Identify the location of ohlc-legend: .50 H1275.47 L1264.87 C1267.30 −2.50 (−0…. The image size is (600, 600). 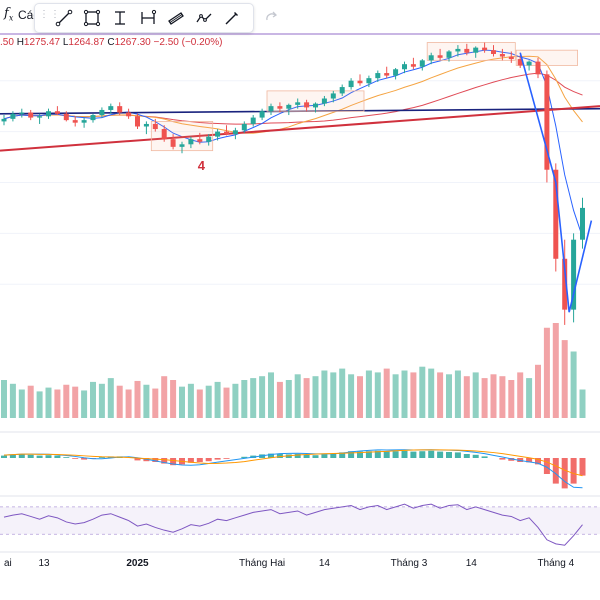
(111, 42).